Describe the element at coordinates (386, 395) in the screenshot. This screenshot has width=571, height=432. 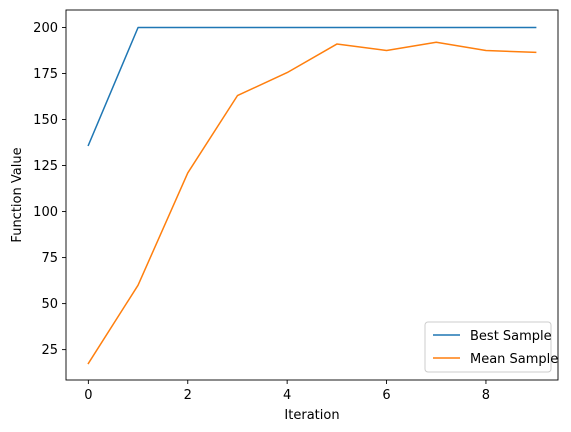
I see `x-tick-label: 6` at that location.